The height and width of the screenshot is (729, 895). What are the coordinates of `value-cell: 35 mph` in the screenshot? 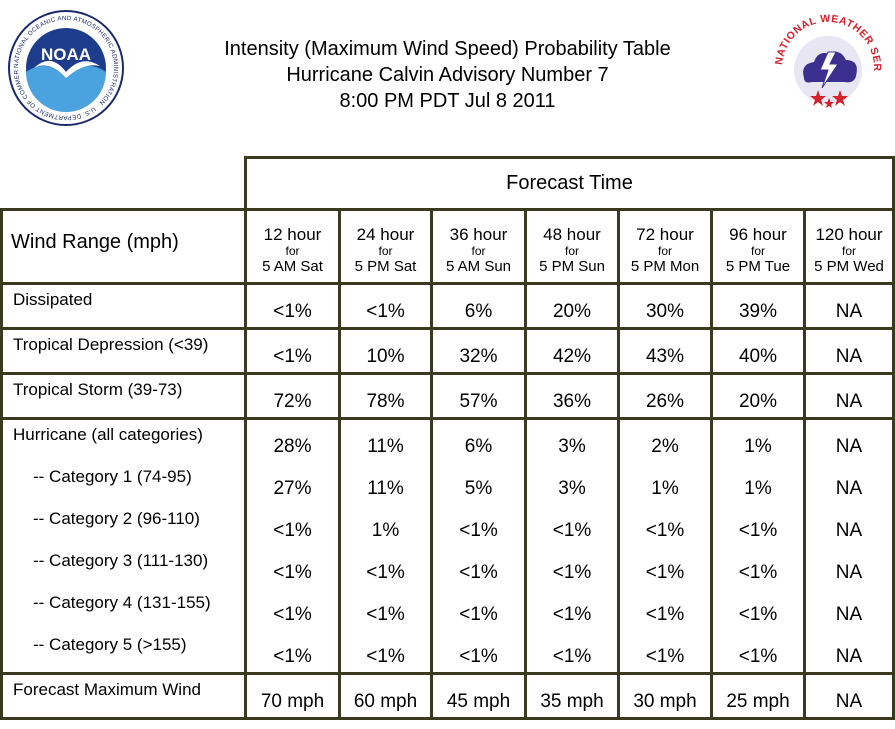 It's located at (572, 696).